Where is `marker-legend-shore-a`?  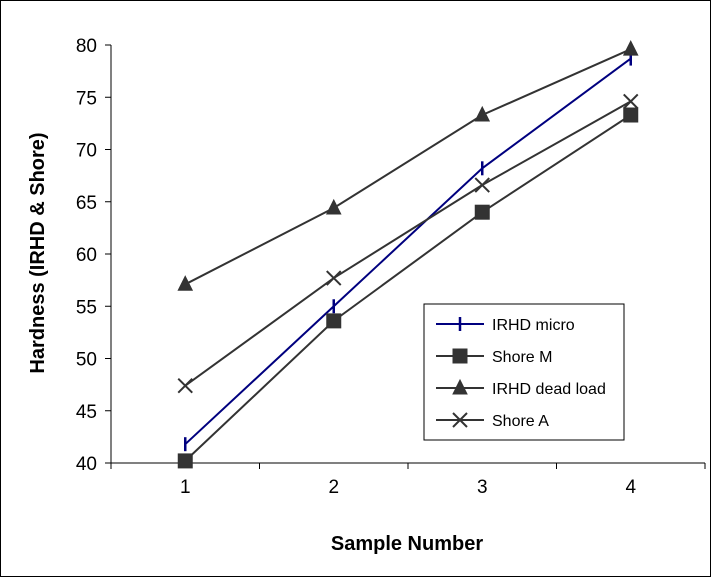 marker-legend-shore-a is located at coordinates (460, 420).